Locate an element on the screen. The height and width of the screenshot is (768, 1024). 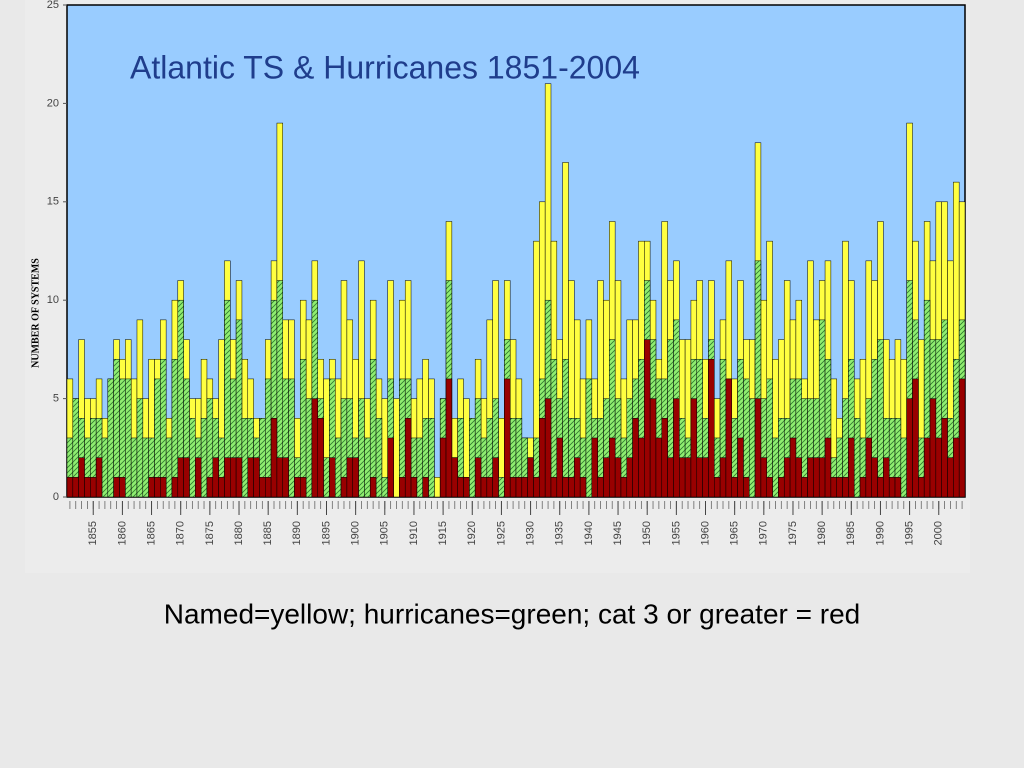
x-tick-label: 1890 is located at coordinates (297, 533).